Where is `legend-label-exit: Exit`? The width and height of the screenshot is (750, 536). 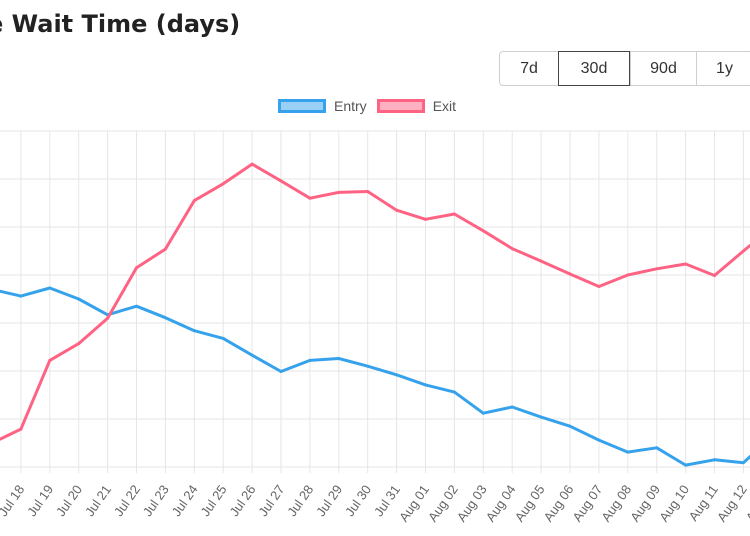
legend-label-exit: Exit is located at coordinates (444, 106).